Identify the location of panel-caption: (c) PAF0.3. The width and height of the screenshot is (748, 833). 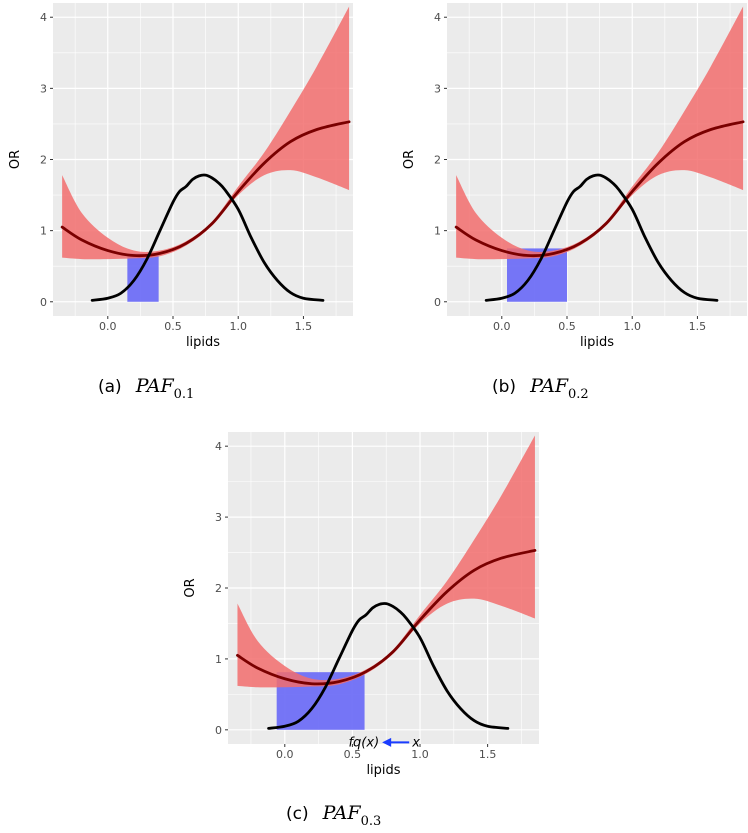
(333, 815).